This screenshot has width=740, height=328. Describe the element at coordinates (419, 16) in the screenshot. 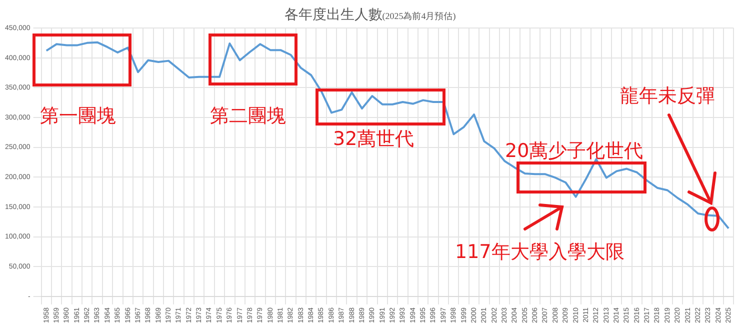

I see `chart-subtitle: (2025為前4月預估)` at that location.